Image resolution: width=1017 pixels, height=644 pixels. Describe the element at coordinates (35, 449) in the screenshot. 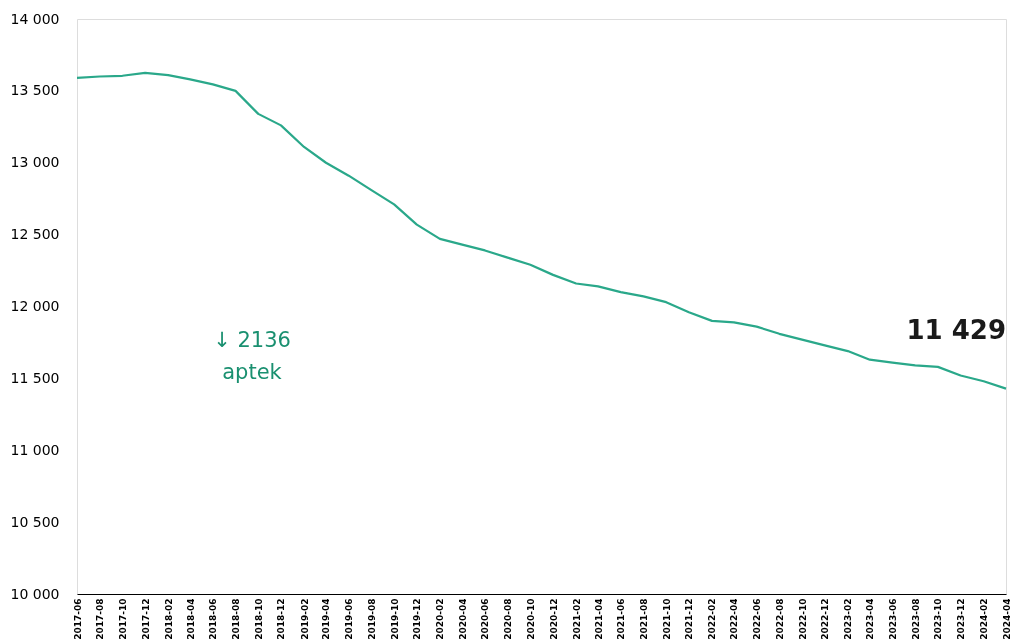

I see `y-tick-label: 11 000` at that location.